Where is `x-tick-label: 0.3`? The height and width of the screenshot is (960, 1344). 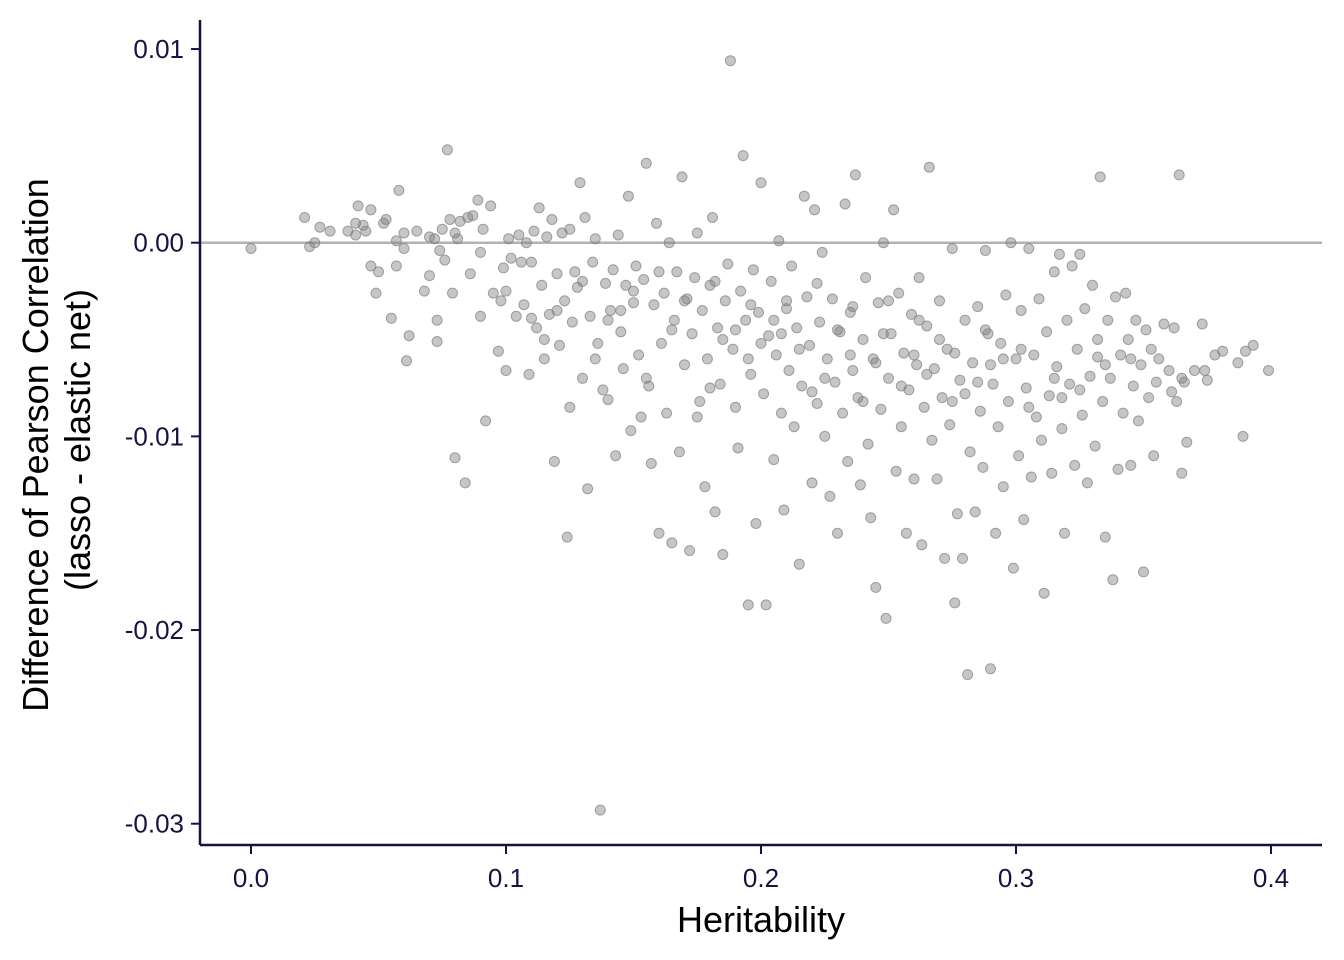
x-tick-label: 0.3 is located at coordinates (1016, 878).